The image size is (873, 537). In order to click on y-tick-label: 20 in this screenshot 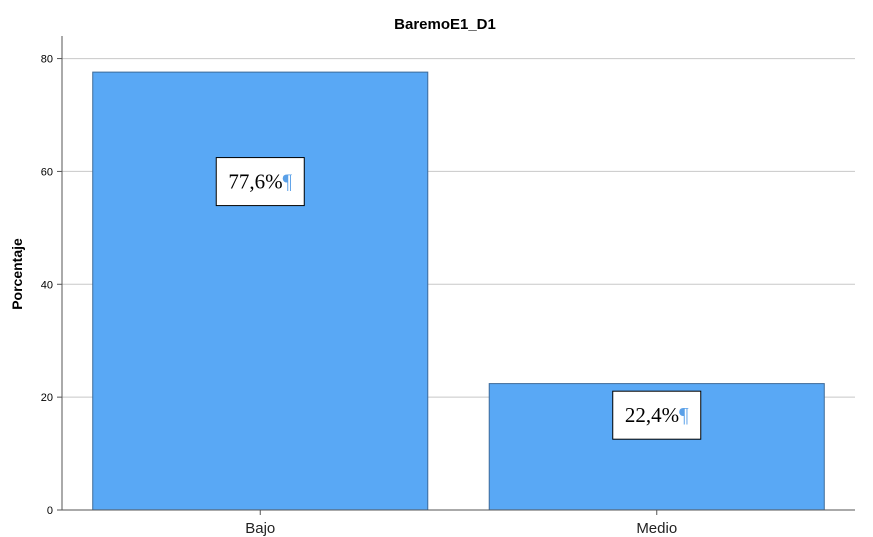, I will do `click(47, 398)`.